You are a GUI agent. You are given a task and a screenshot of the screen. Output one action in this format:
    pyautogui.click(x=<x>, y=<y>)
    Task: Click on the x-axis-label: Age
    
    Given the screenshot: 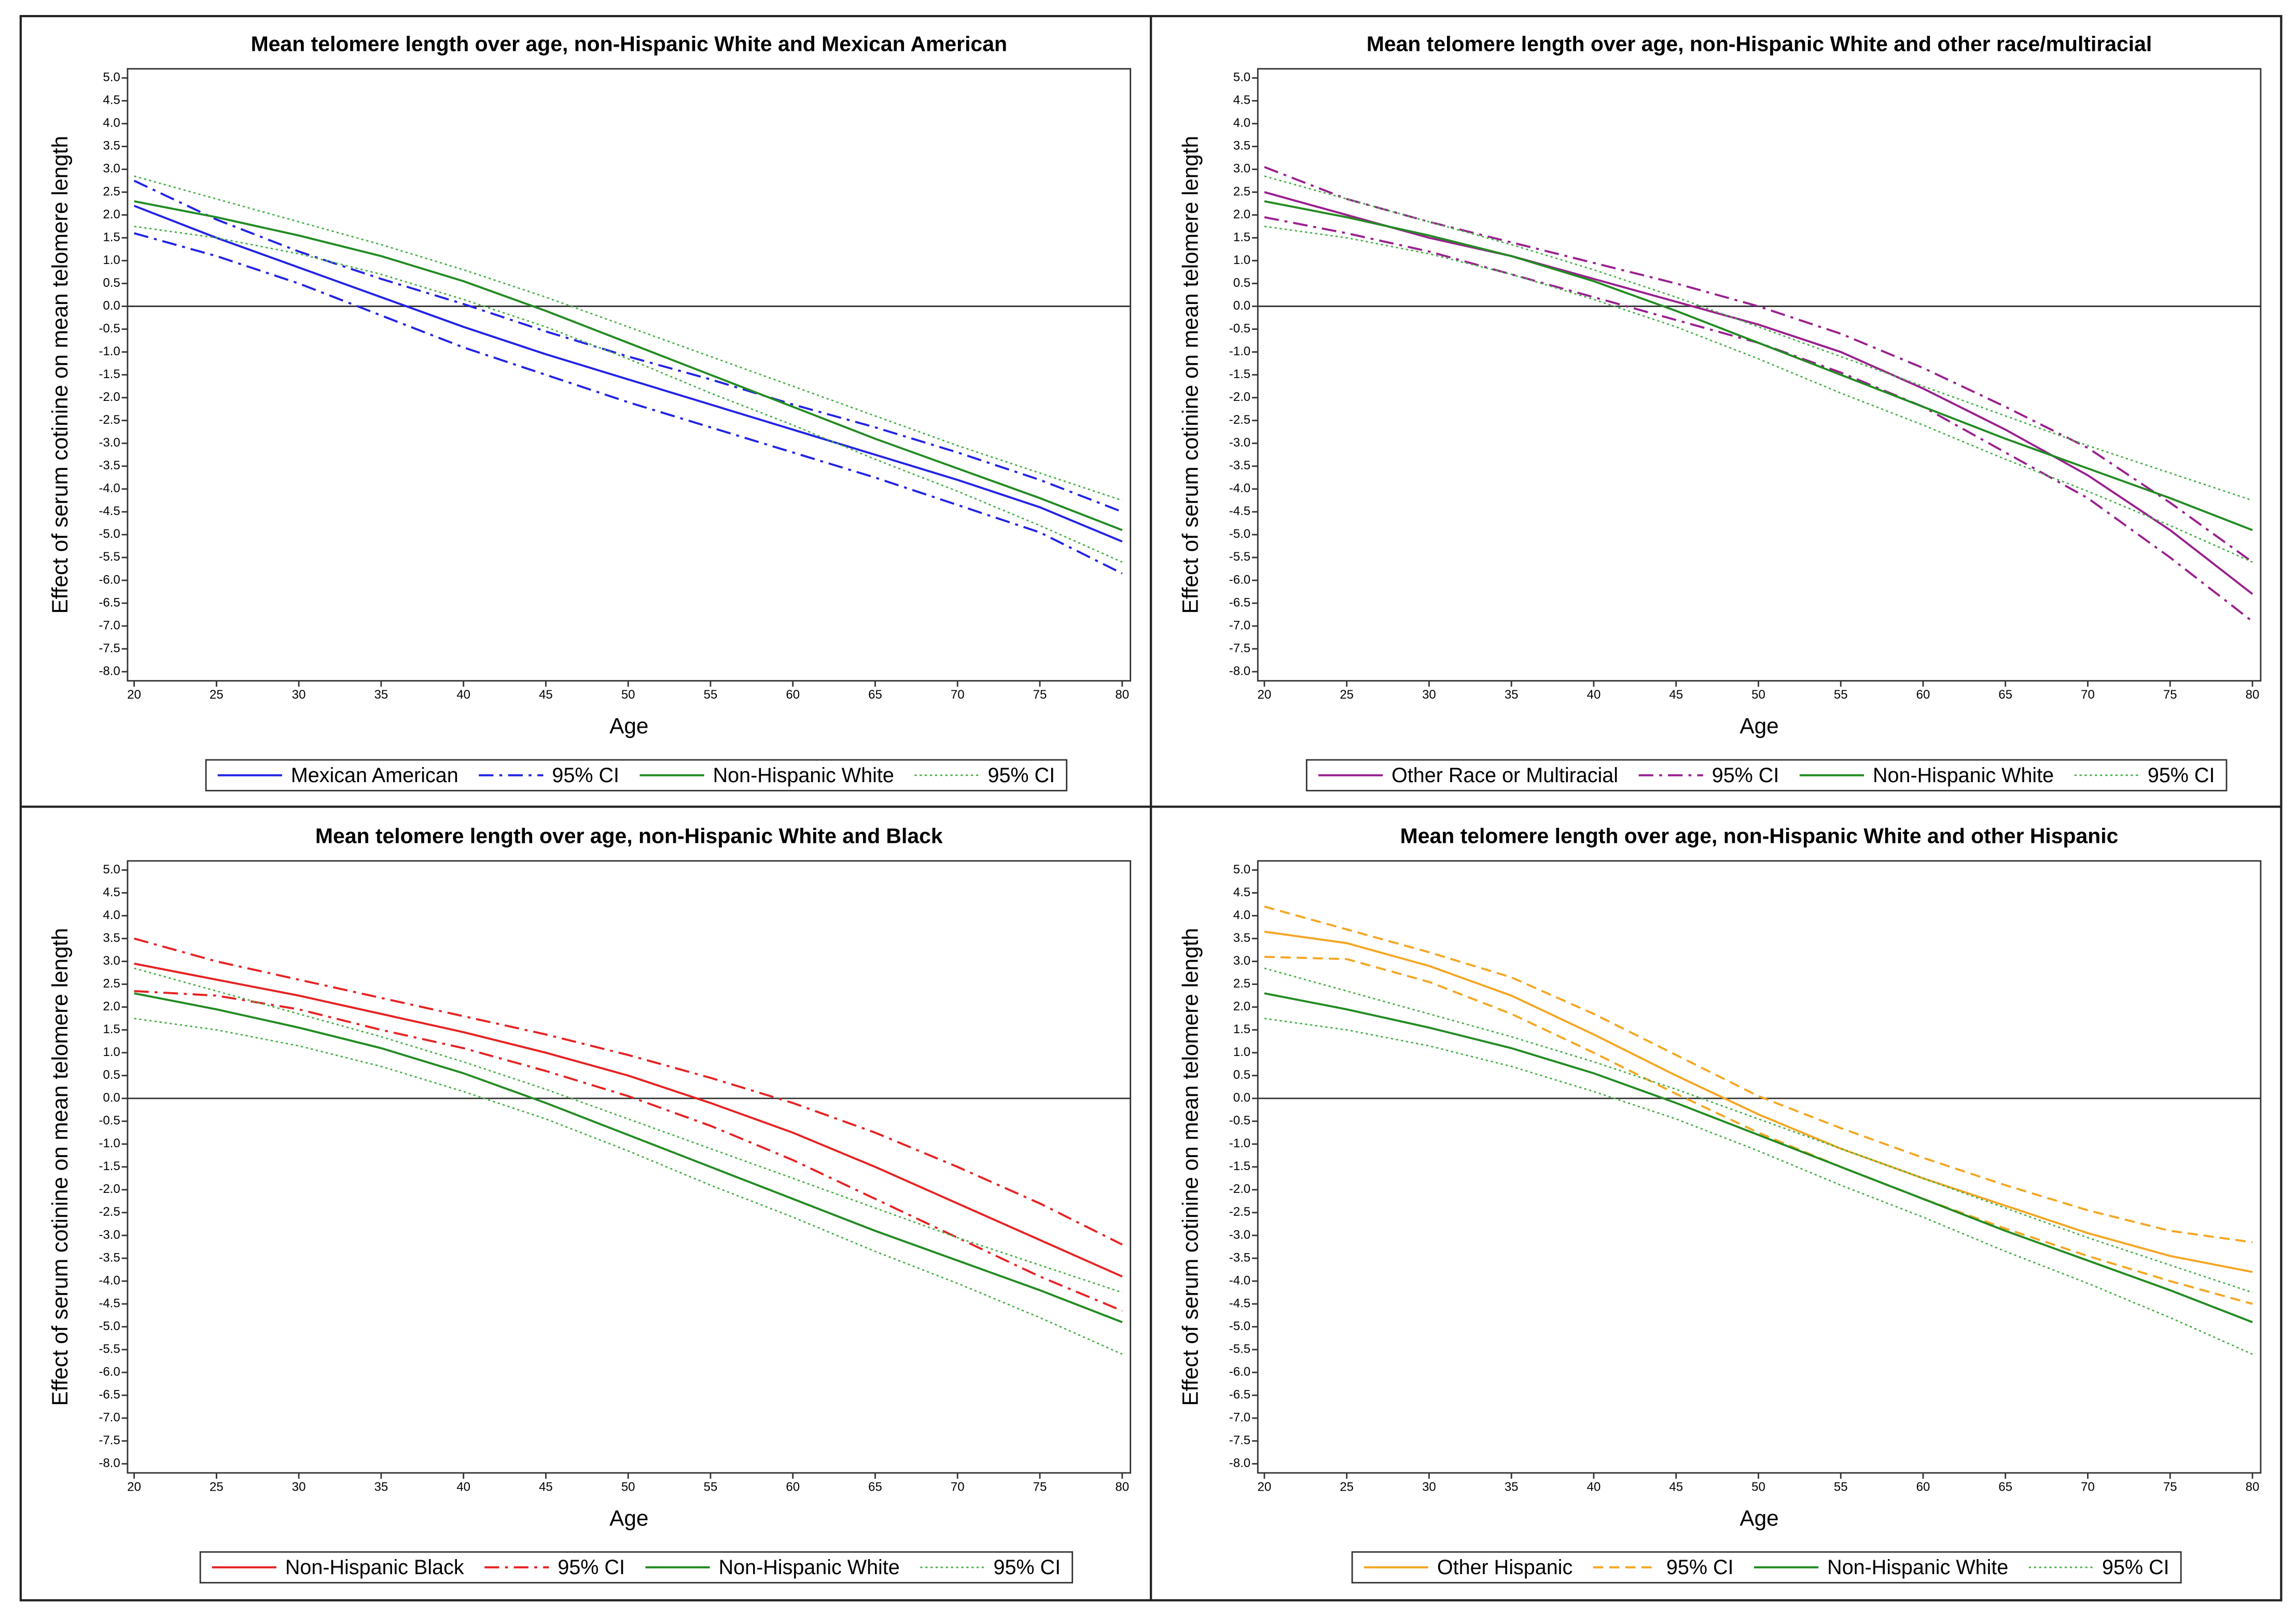 What is the action you would take?
    pyautogui.click(x=628, y=1518)
    